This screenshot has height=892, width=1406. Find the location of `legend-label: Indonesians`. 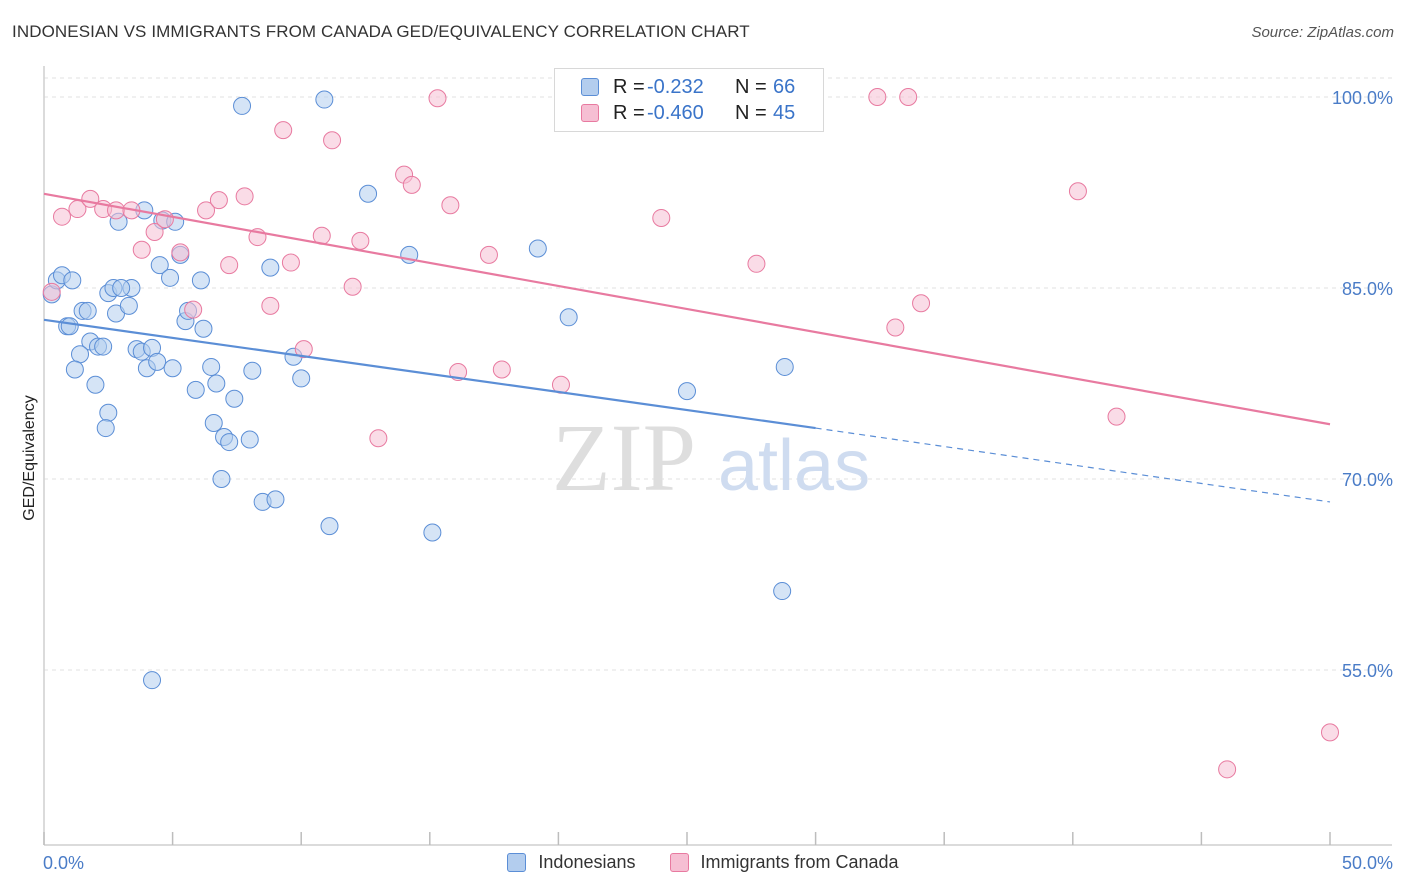

legend-label: Indonesians is located at coordinates (587, 862).